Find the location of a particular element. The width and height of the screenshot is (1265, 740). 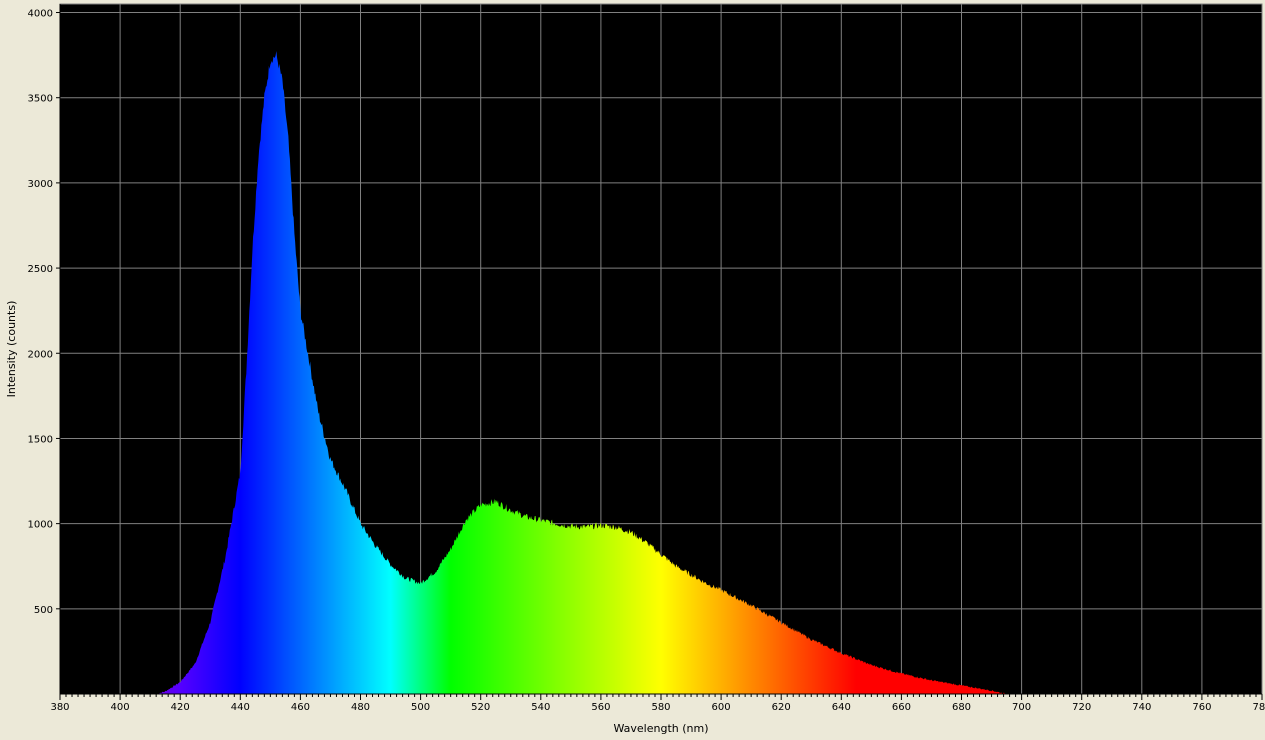

x-tick-label: 520 is located at coordinates (480, 707).